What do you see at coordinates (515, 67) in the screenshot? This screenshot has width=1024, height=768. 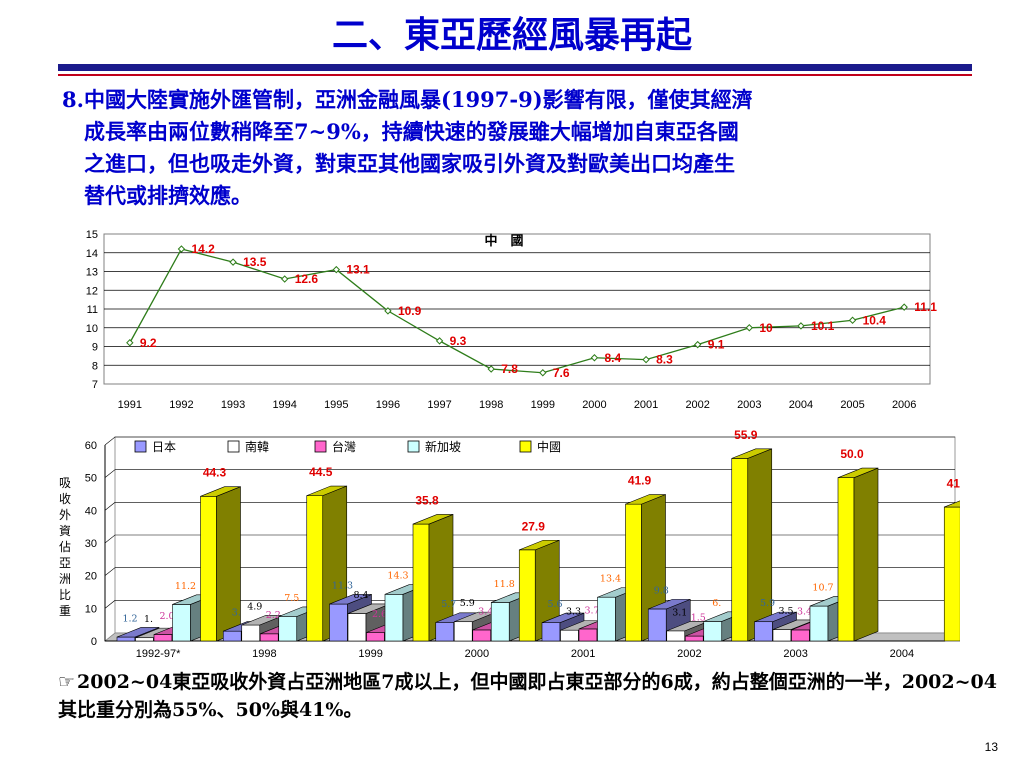 I see `title-divider` at bounding box center [515, 67].